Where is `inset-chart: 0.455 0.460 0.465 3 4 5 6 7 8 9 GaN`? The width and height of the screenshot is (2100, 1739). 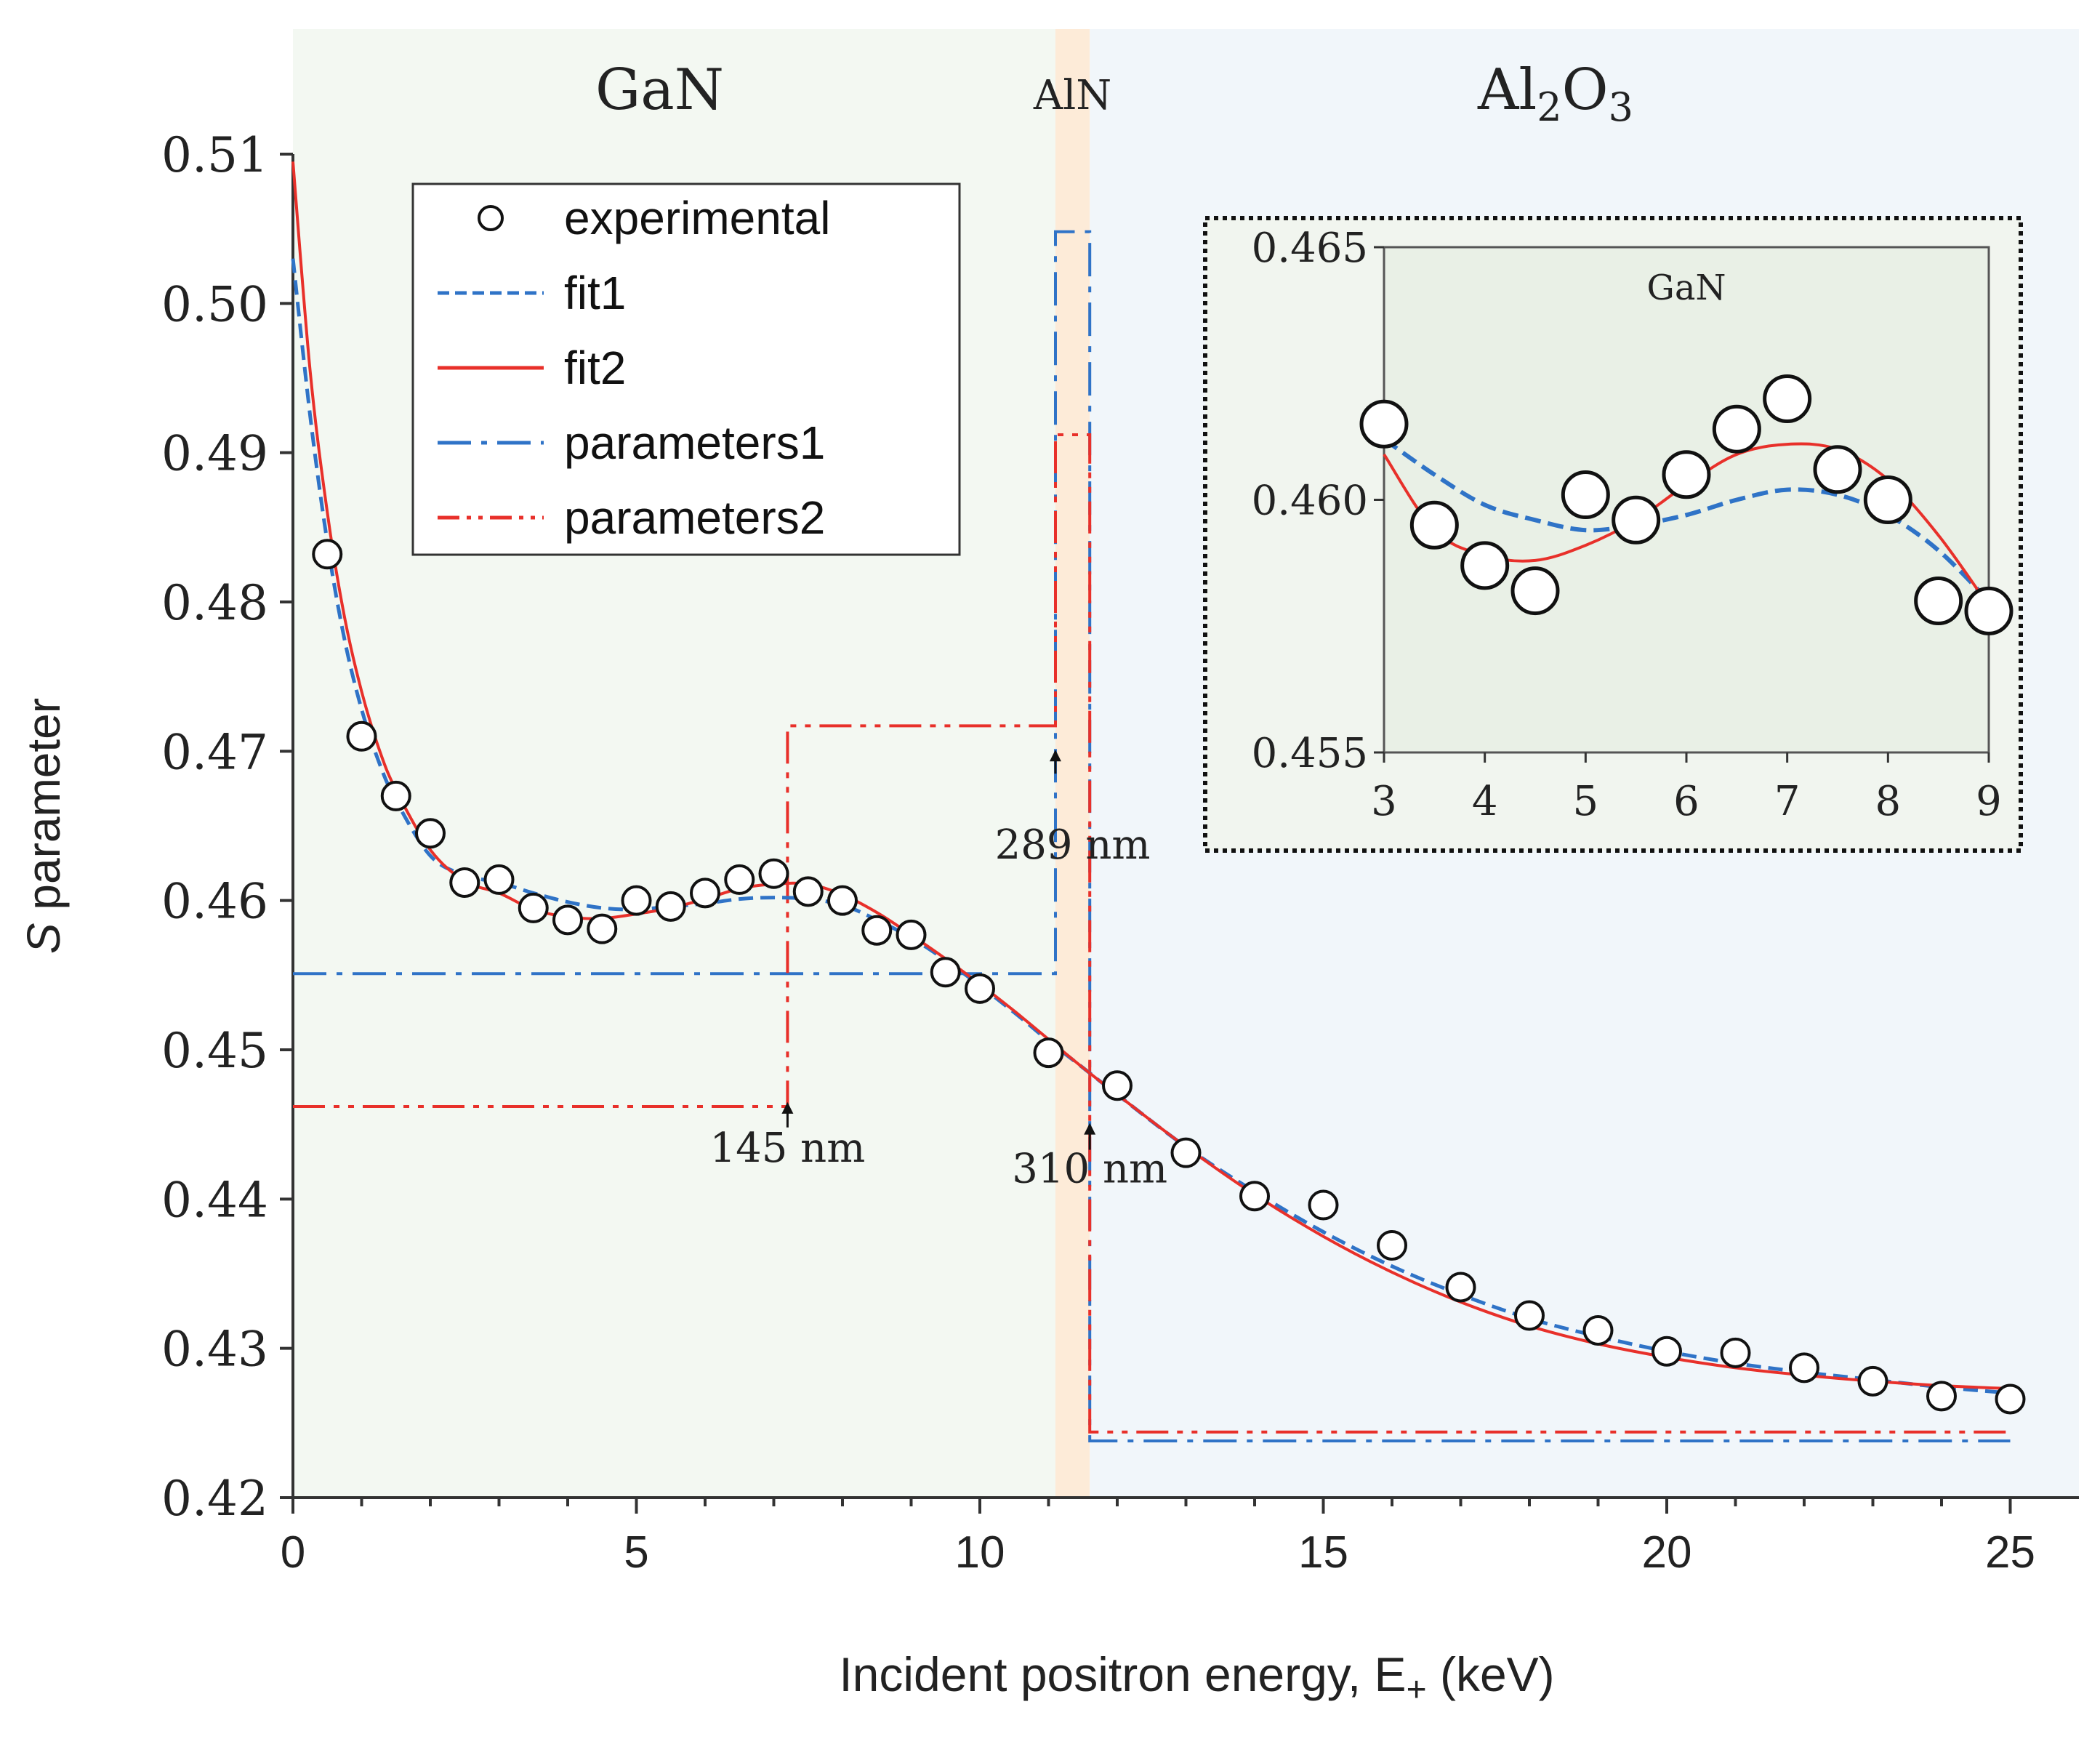 inset-chart: 0.455 0.460 0.465 3 4 5 6 7 8 9 GaN is located at coordinates (1613, 534).